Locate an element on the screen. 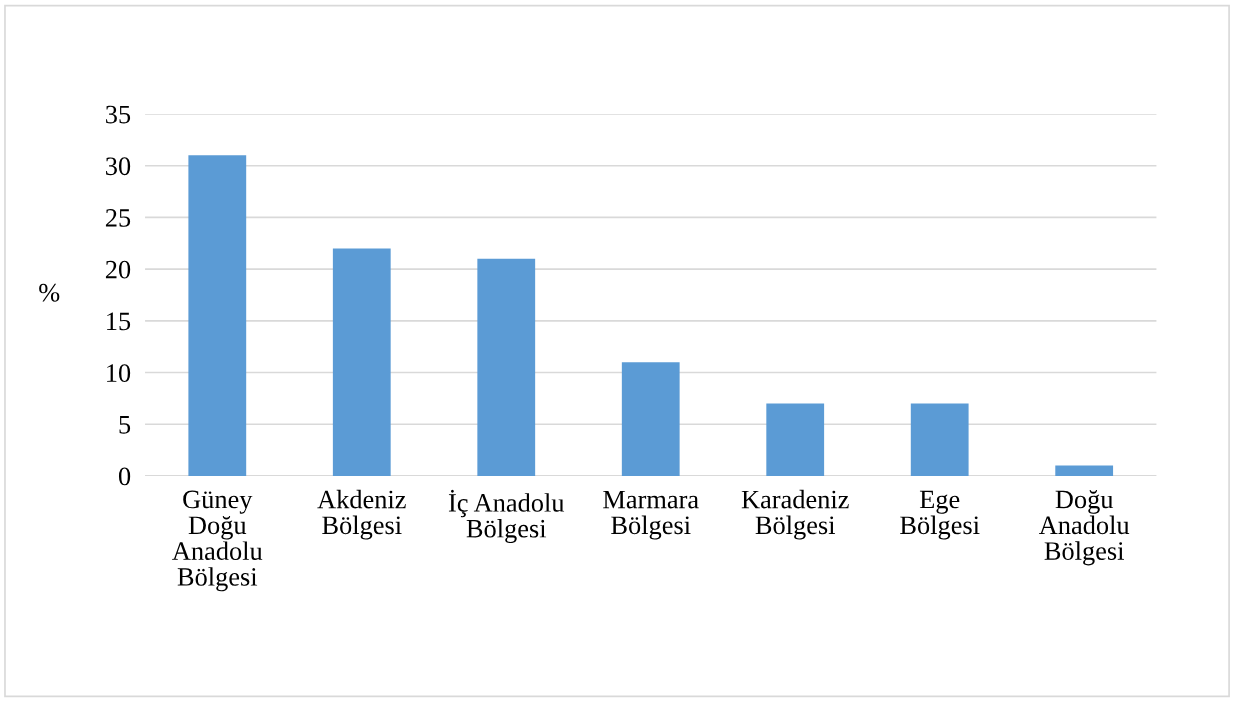 This screenshot has width=1244, height=702. y-tick-label: 0 is located at coordinates (124, 476).